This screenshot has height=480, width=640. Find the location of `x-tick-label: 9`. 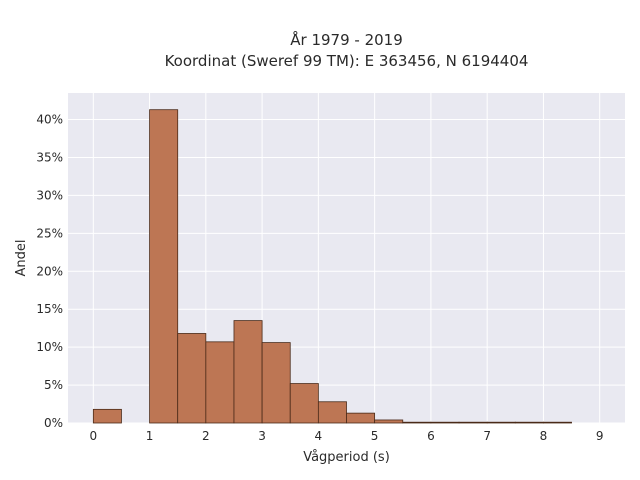

x-tick-label: 9 is located at coordinates (600, 436).